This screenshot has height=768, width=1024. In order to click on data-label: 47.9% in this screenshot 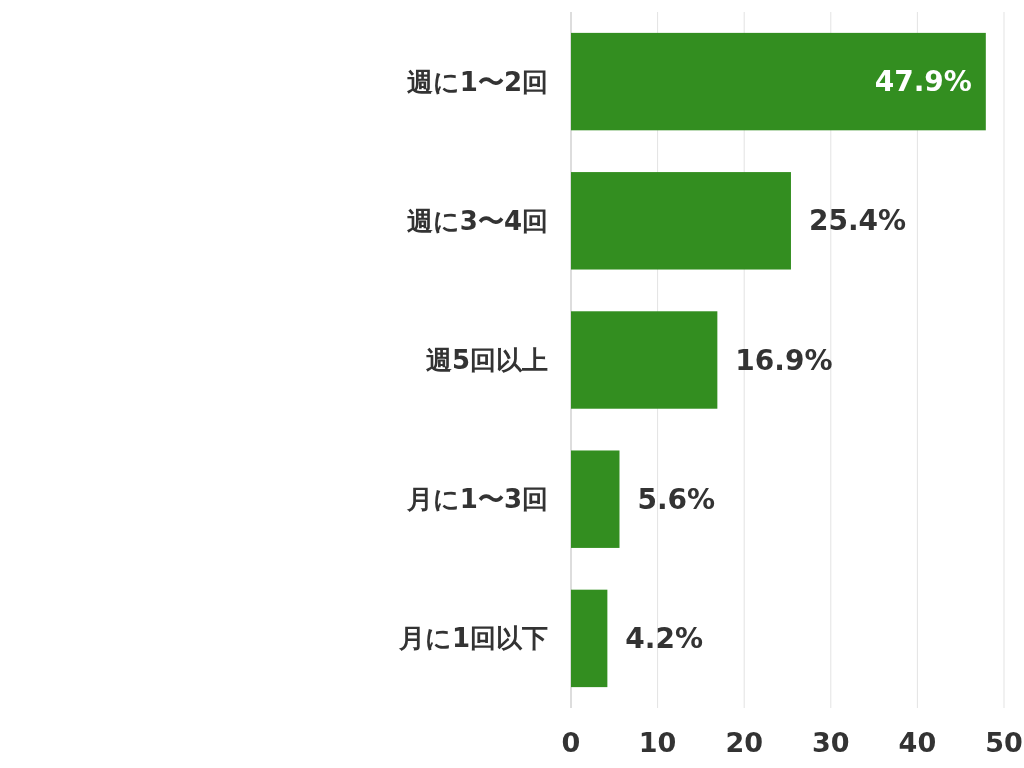, I will do `click(923, 82)`.